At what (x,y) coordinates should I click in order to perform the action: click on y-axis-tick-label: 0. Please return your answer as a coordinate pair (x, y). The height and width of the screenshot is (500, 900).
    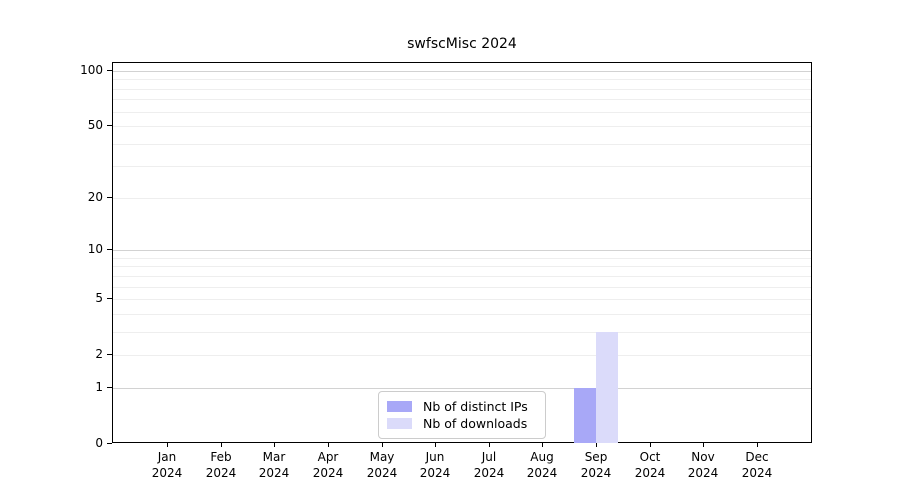
    Looking at the image, I should click on (99, 443).